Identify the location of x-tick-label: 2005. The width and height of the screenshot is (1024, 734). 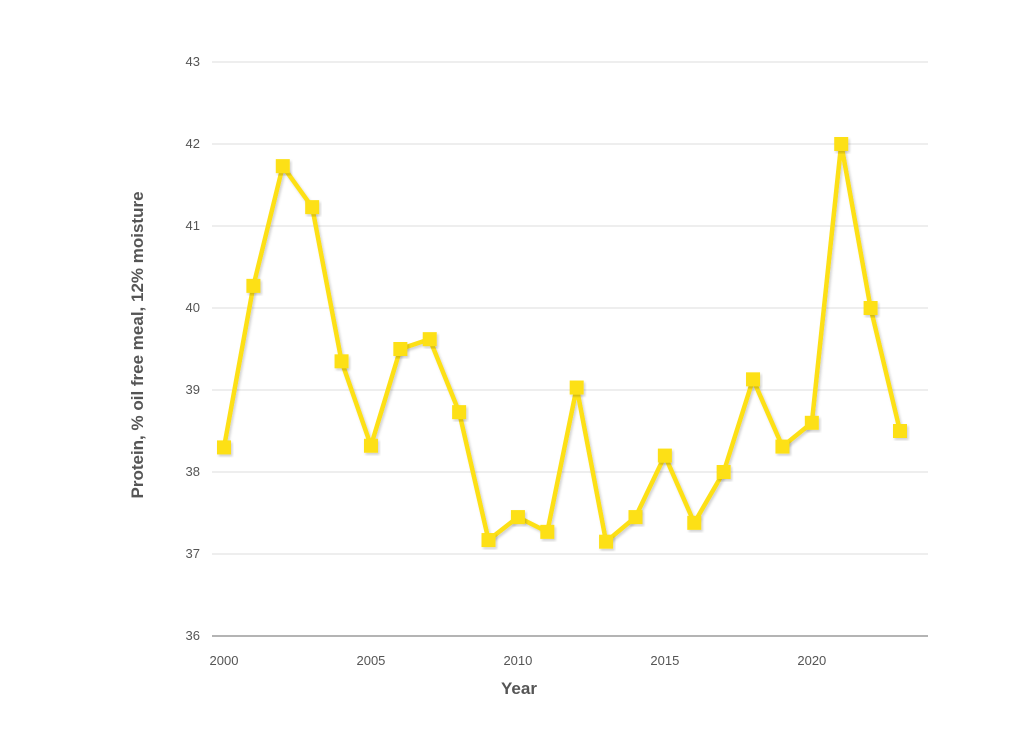
(370, 660).